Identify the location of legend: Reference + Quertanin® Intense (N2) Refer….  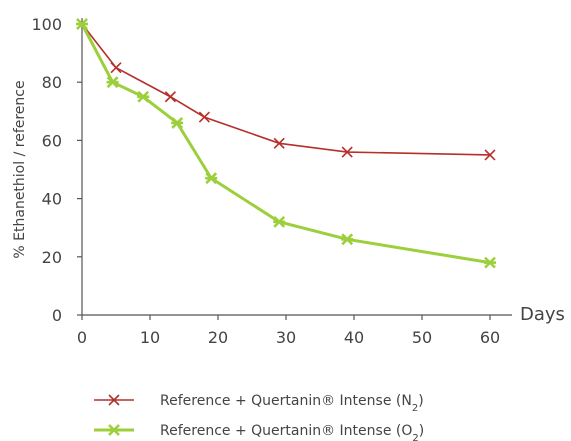
(259, 417).